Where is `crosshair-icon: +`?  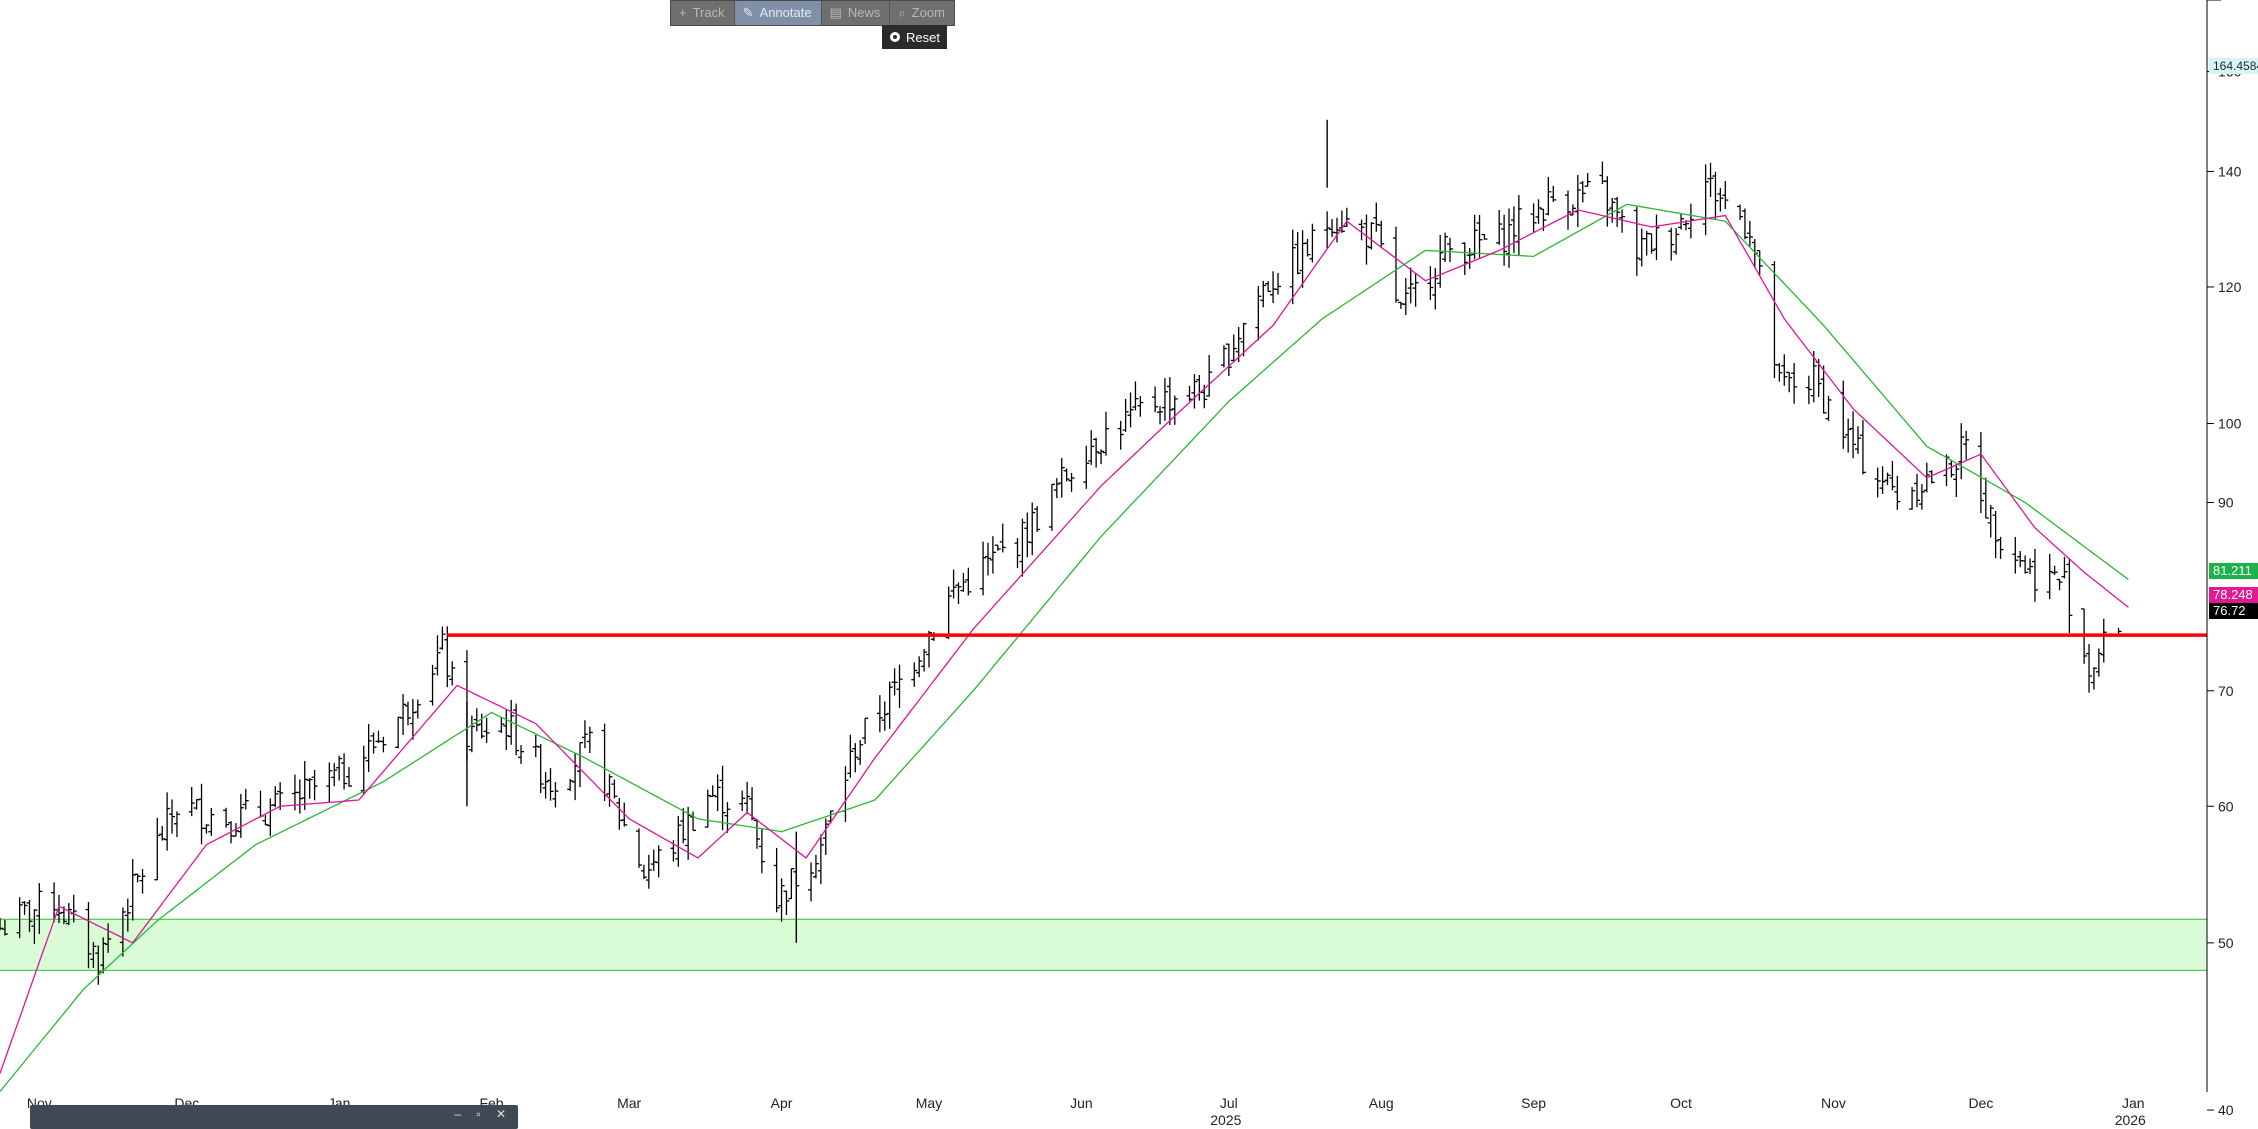 crosshair-icon: + is located at coordinates (683, 12).